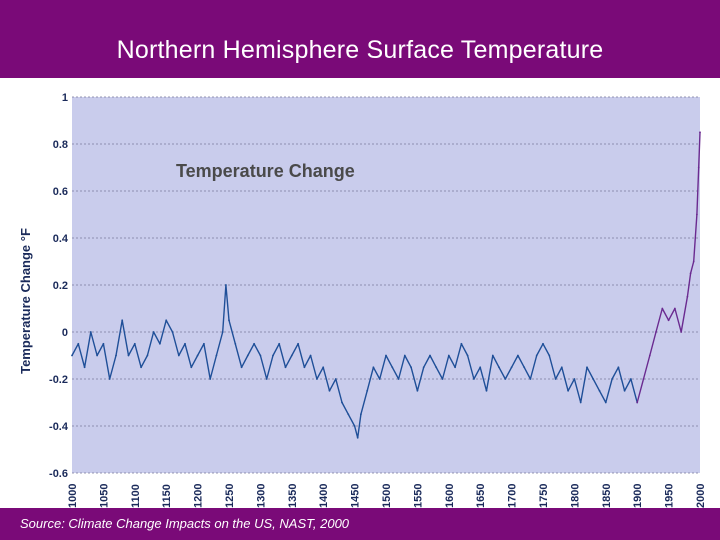 This screenshot has width=720, height=540. What do you see at coordinates (324, 496) in the screenshot?
I see `x-tick-label: 1400` at bounding box center [324, 496].